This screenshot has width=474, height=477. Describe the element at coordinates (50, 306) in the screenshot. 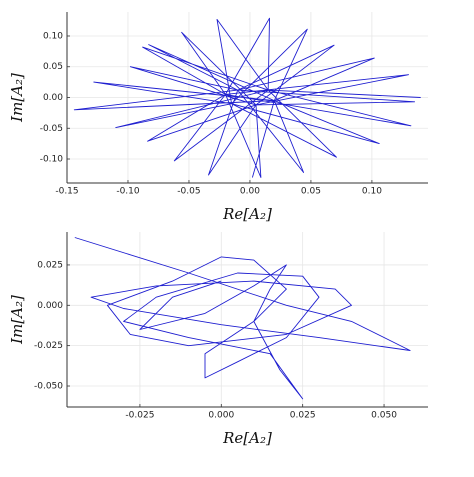

I see `y-tick-label: 0.000` at that location.